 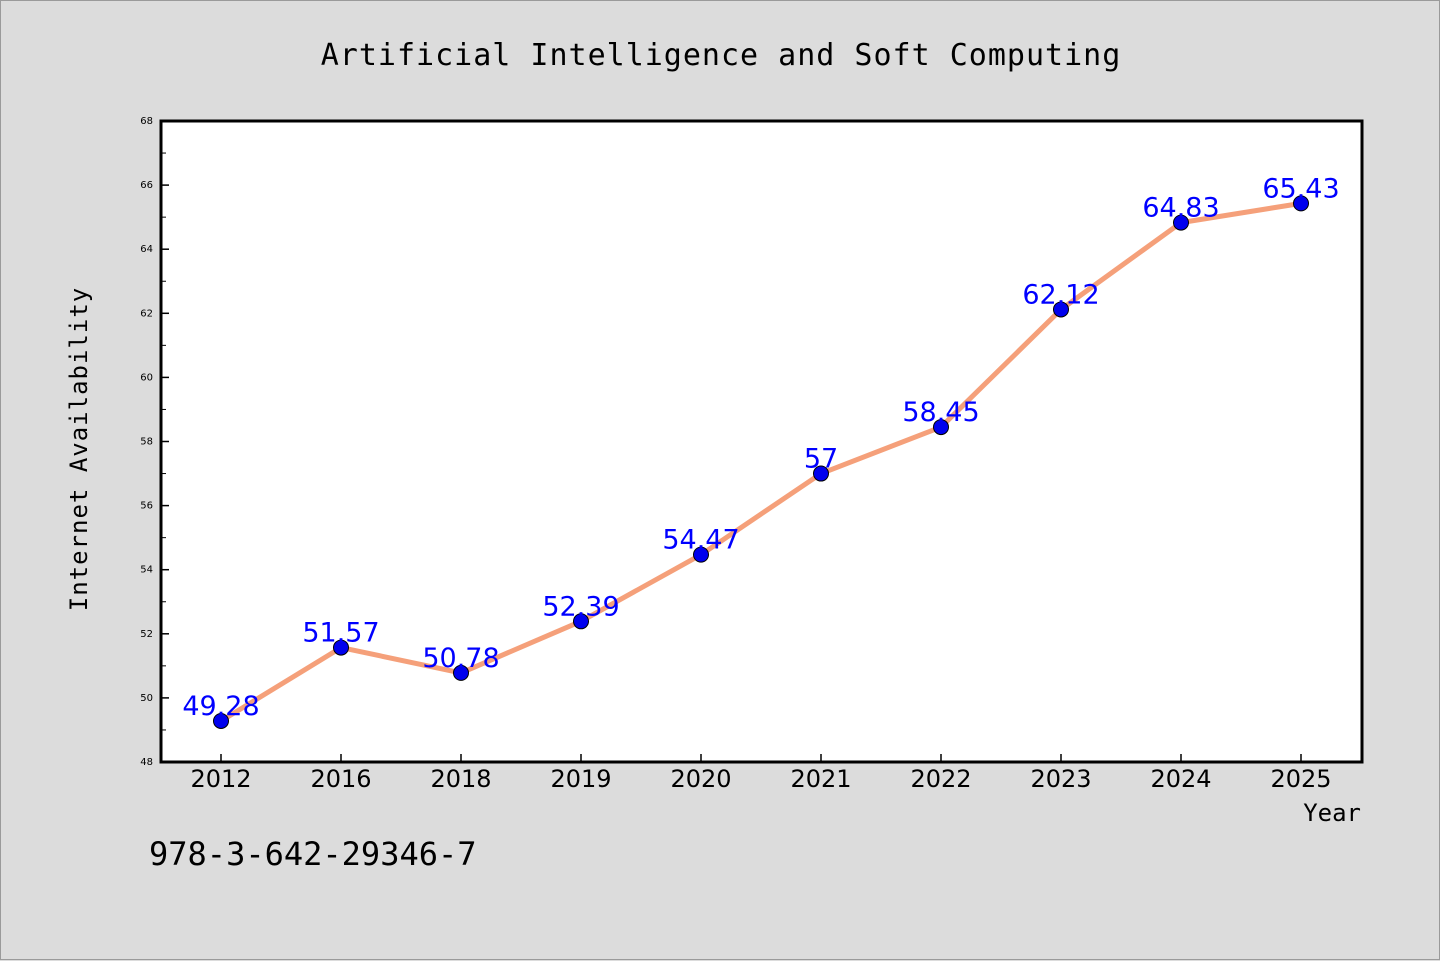 What do you see at coordinates (146, 185) in the screenshot?
I see `y-tick-label: 66` at bounding box center [146, 185].